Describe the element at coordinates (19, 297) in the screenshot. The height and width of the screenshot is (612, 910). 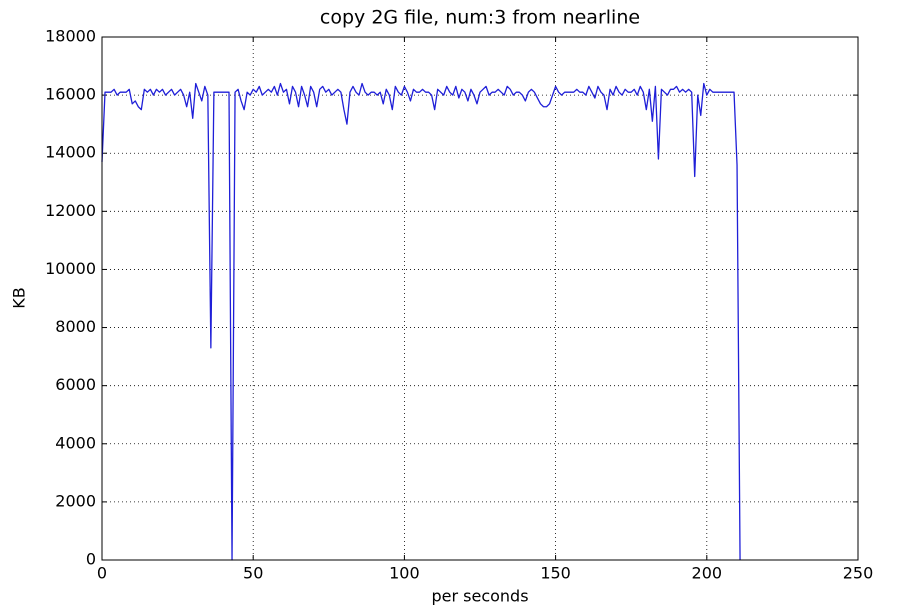
I see `y-axis-label: KB` at that location.